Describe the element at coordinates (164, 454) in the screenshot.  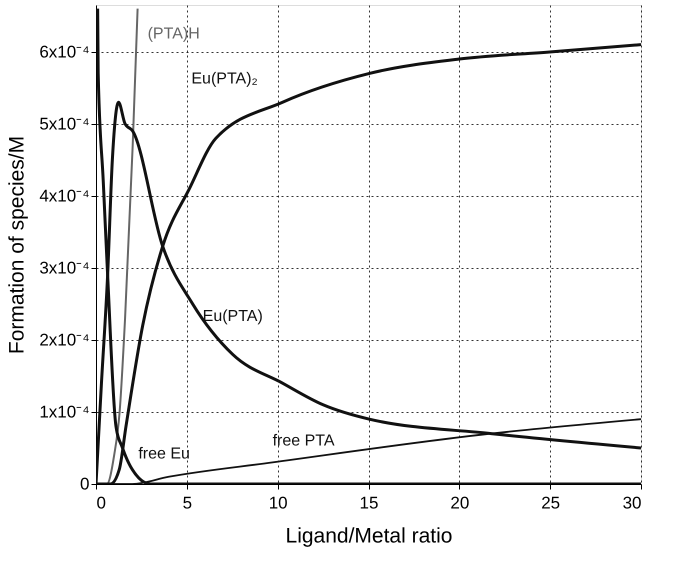
I see `series-label: free Eu` at that location.